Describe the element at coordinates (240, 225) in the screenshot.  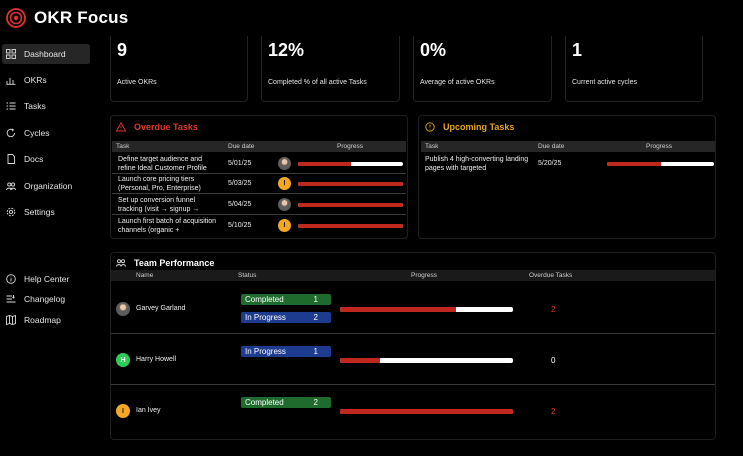
I see `task-due-date: 5/10/25` at that location.